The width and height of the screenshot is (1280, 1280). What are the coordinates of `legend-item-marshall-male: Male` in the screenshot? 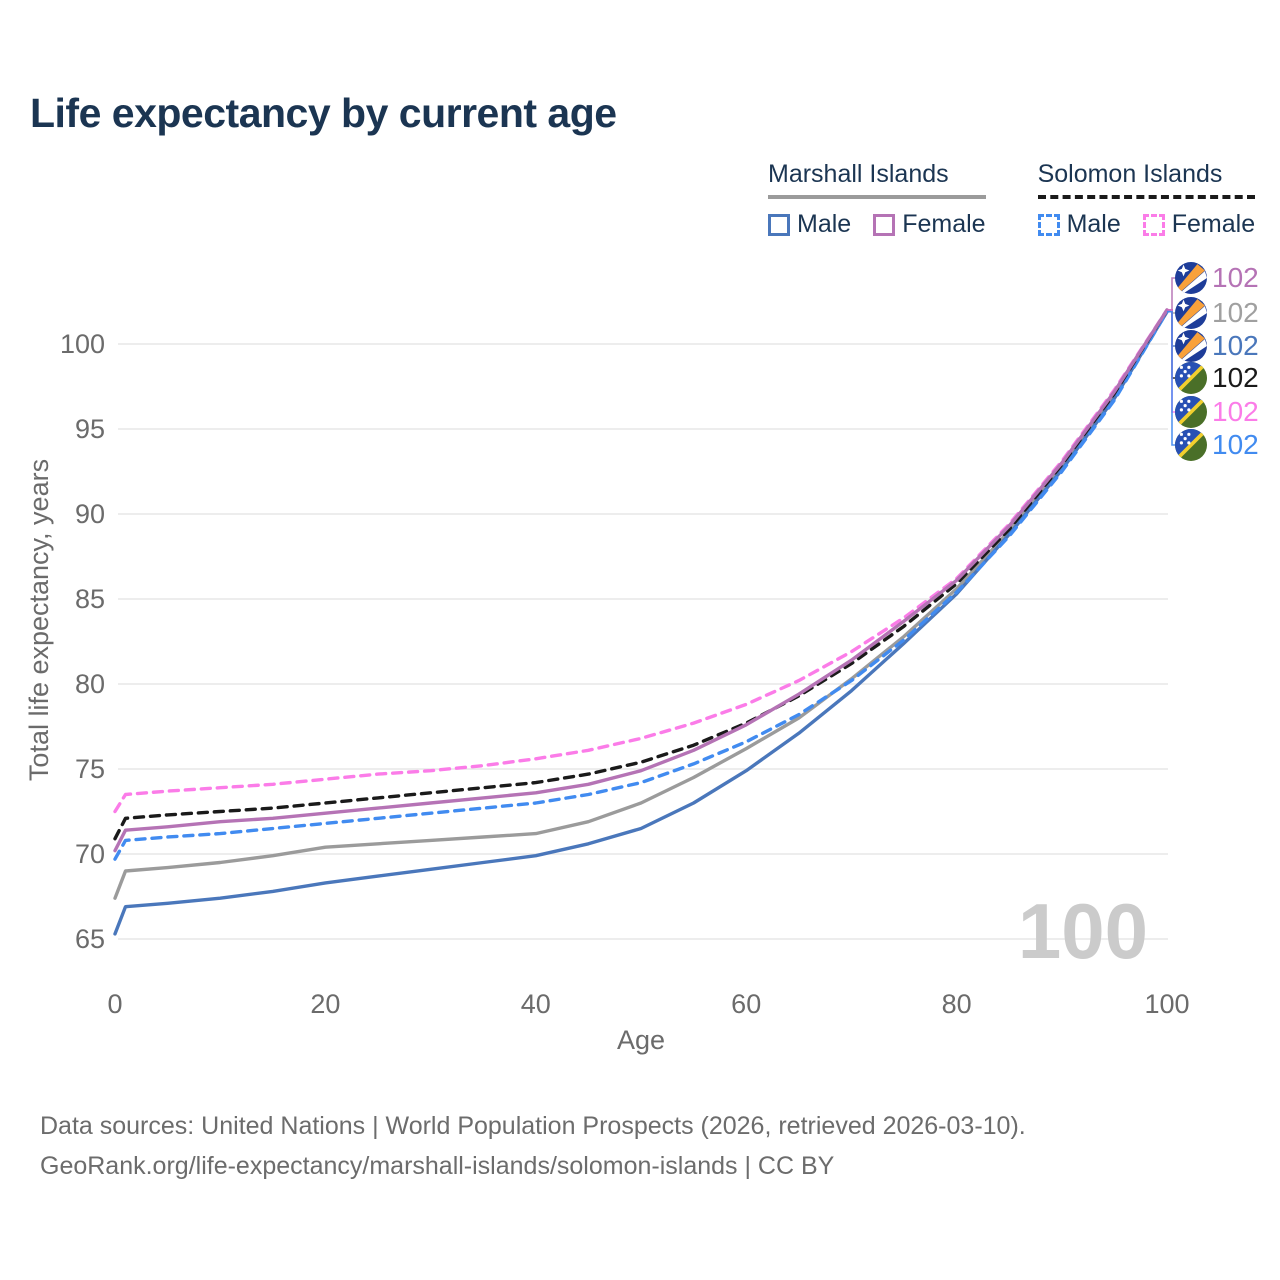 It's located at (809, 224).